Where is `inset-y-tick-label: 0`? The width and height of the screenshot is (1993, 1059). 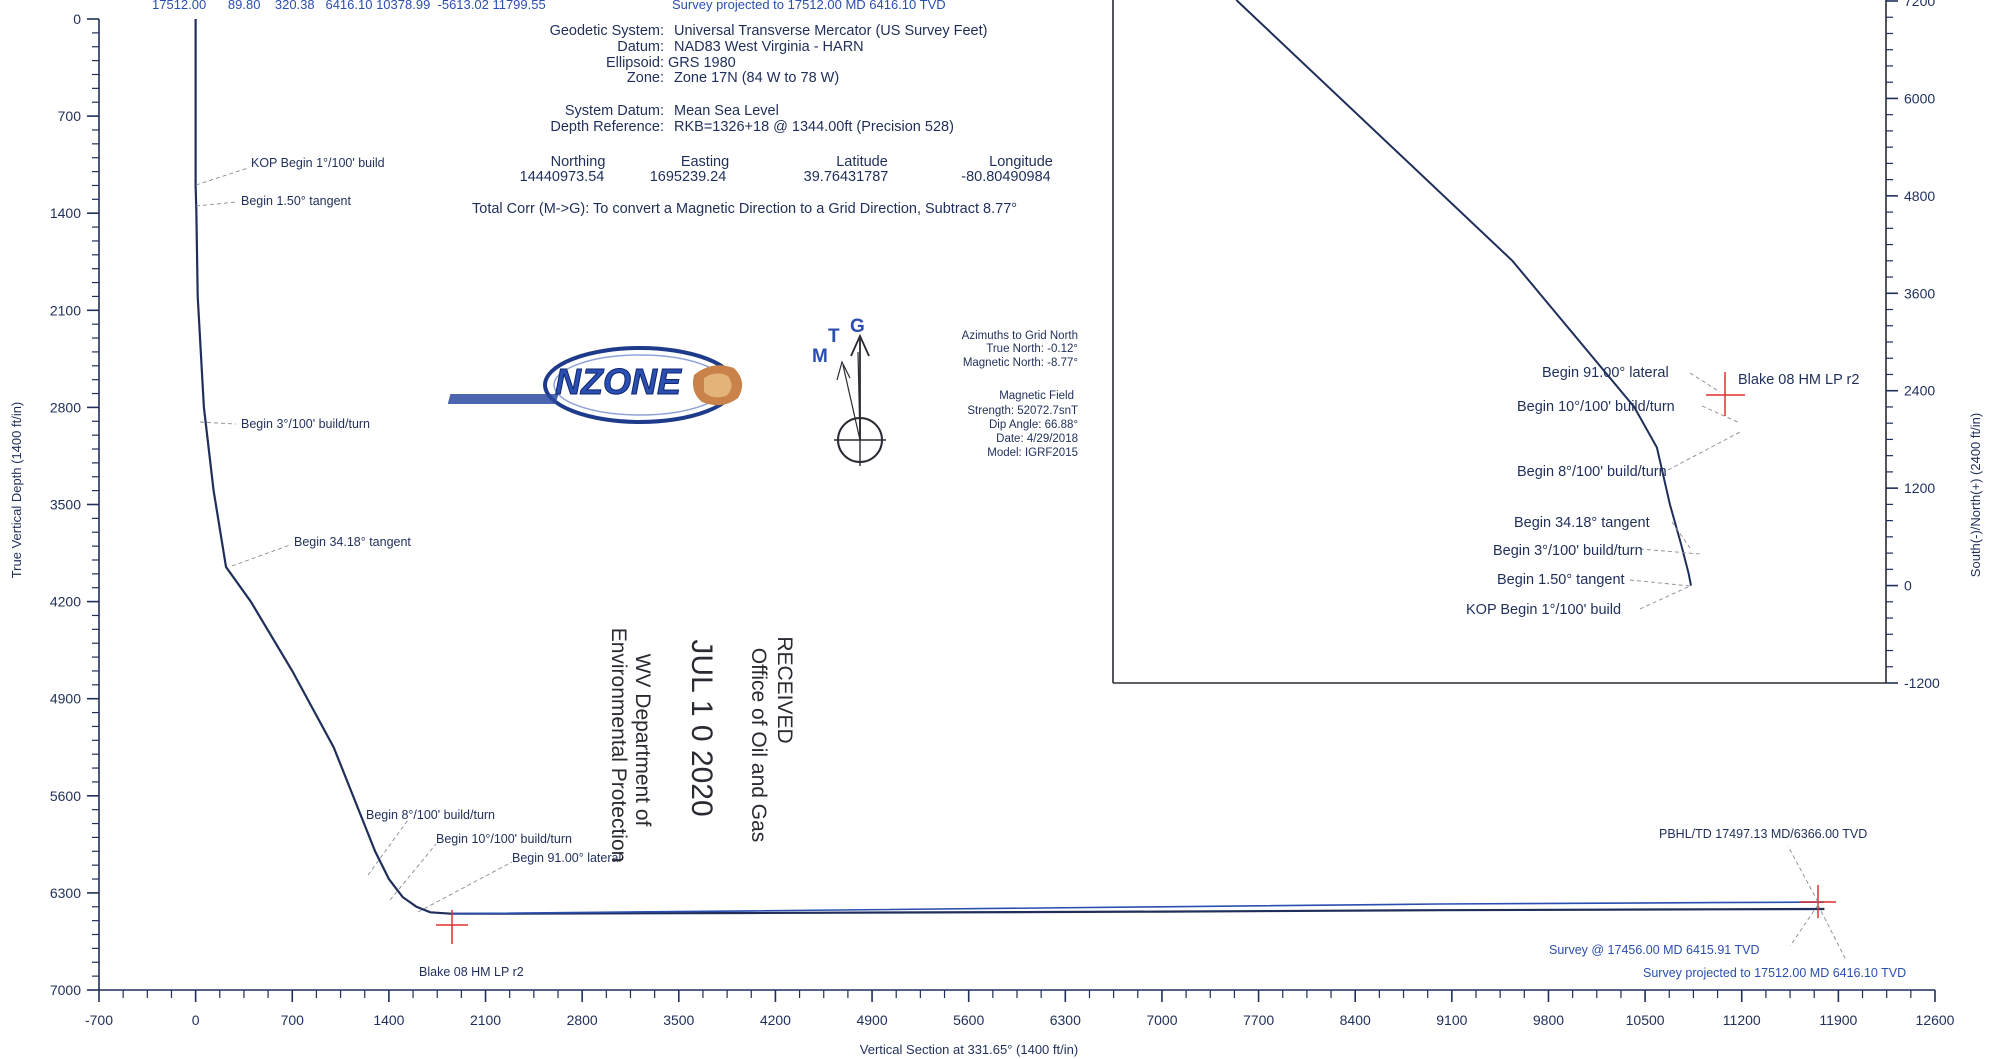 inset-y-tick-label: 0 is located at coordinates (1908, 586).